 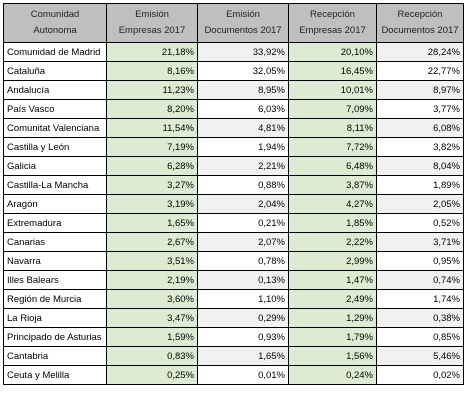 What do you see at coordinates (332, 356) in the screenshot?
I see `recepcion-empresas-cell: 1,56%` at bounding box center [332, 356].